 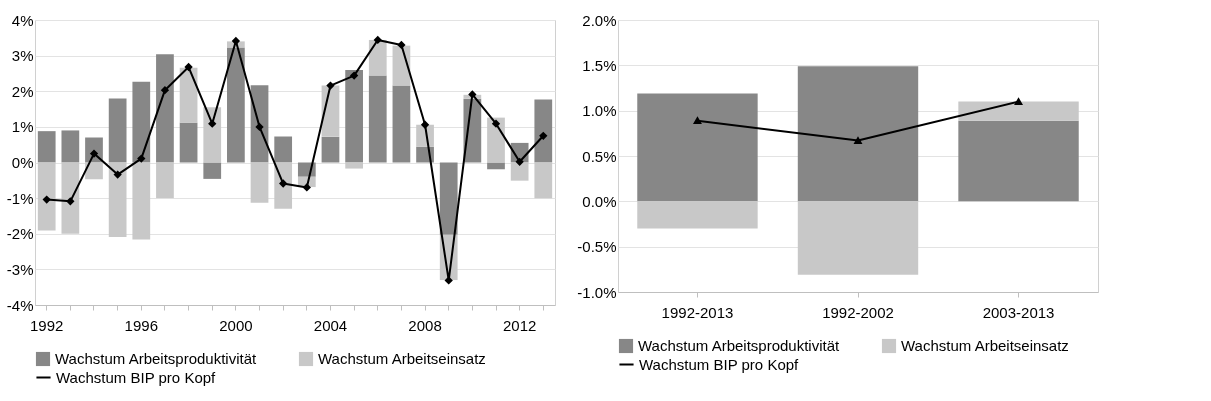 I want to click on y-tick-label: 1.5%, so click(x=599, y=65).